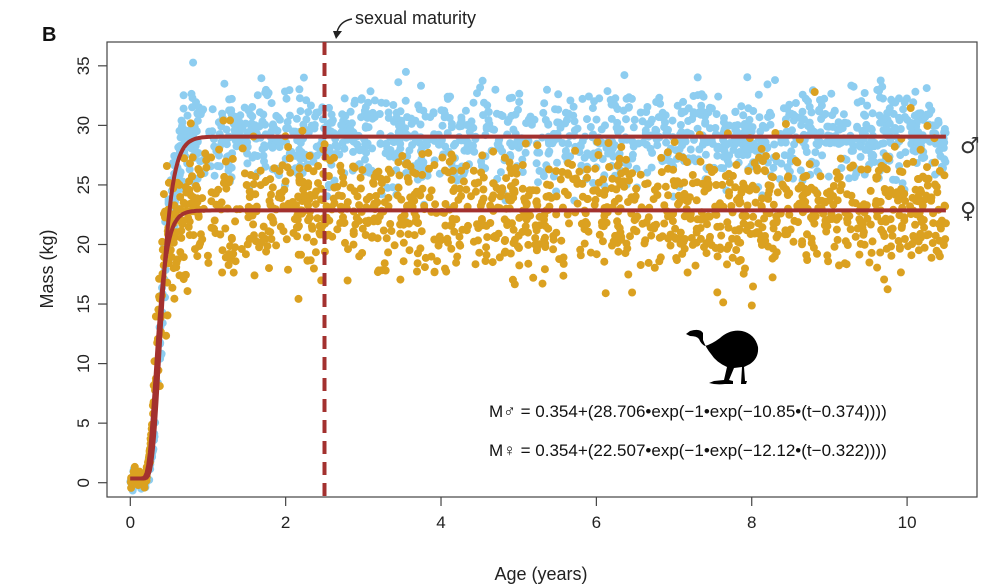 This screenshot has height=586, width=1000. What do you see at coordinates (83, 125) in the screenshot?
I see `y-tick-label: 30` at bounding box center [83, 125].